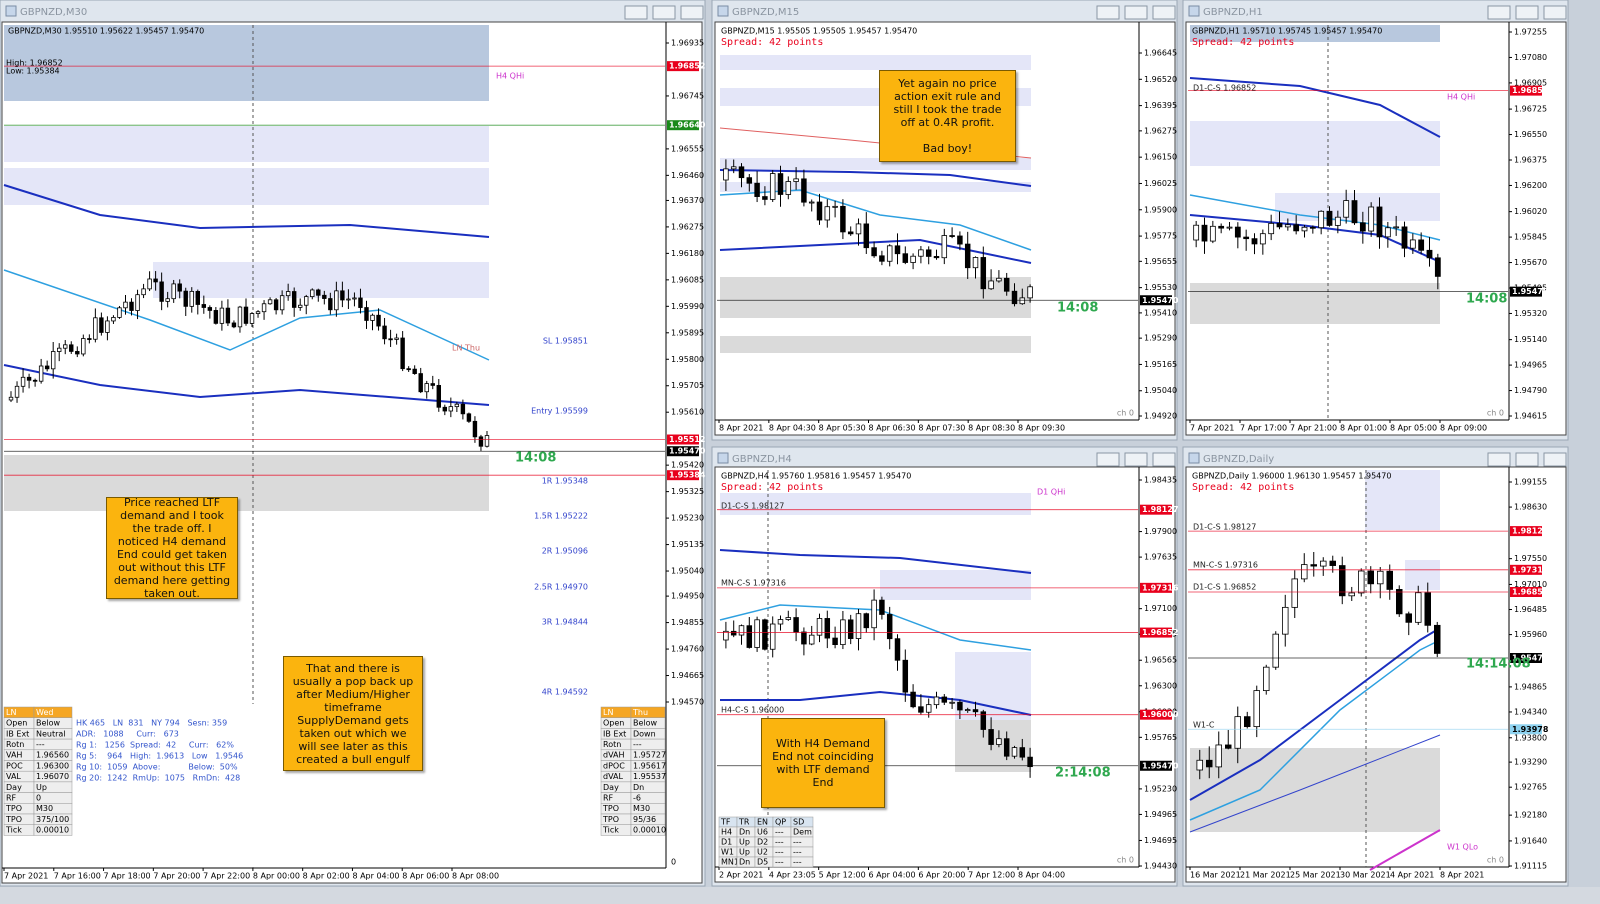 This screenshot has width=1600, height=904. I want to click on price-badge-label: 1.96852, so click(687, 66).